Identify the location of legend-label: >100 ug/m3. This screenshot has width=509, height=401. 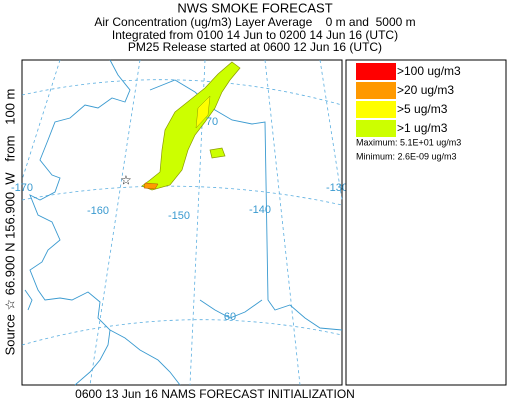
(429, 71).